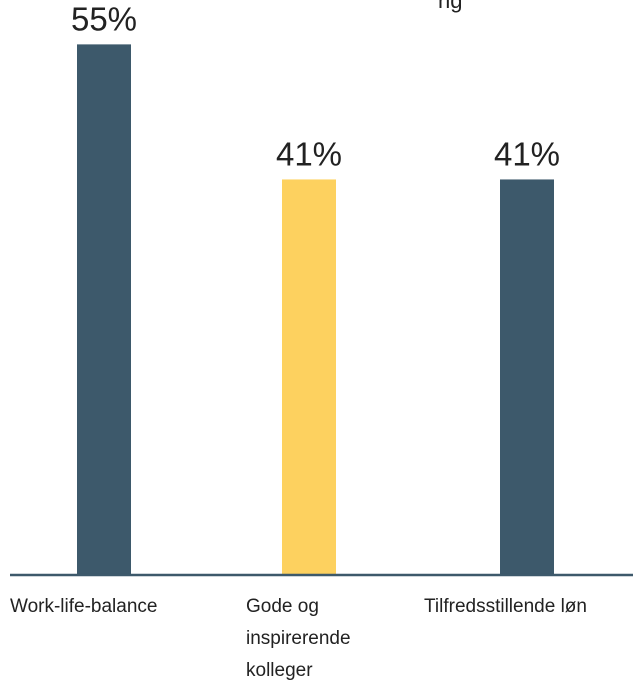 The width and height of the screenshot is (633, 686). Describe the element at coordinates (309, 153) in the screenshot. I see `value-label-2: 41%` at that location.